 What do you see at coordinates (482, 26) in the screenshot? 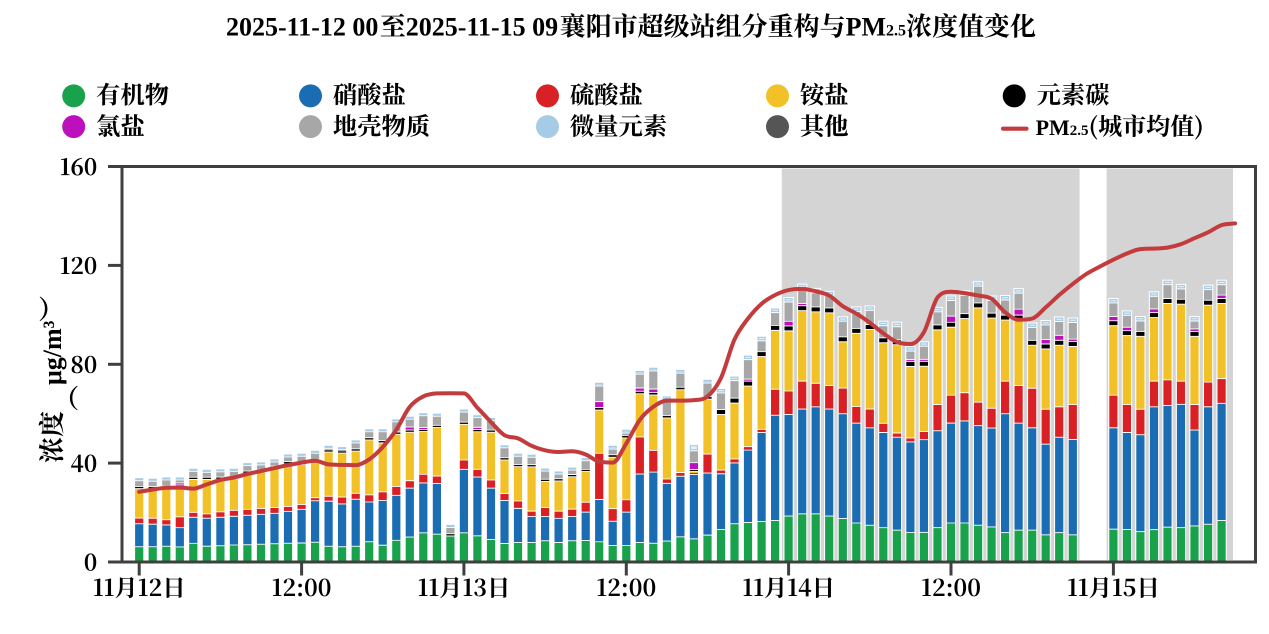
I see `svg-text: 2025-11-15 09` at bounding box center [482, 26].